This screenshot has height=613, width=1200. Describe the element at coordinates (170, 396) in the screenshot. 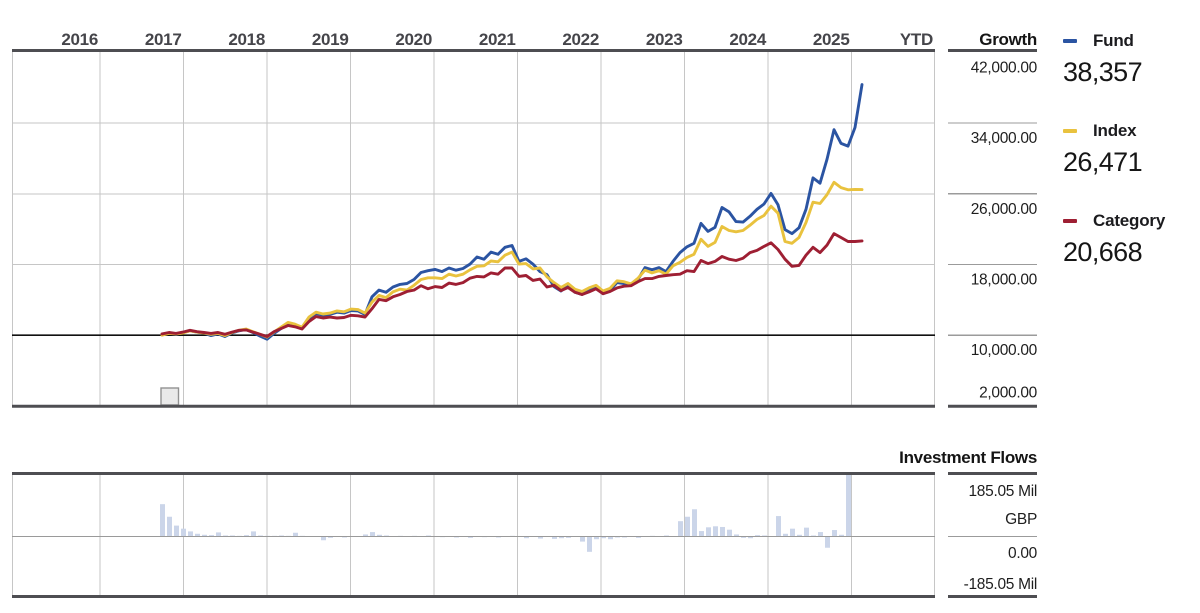

I see `inception-marker` at that location.